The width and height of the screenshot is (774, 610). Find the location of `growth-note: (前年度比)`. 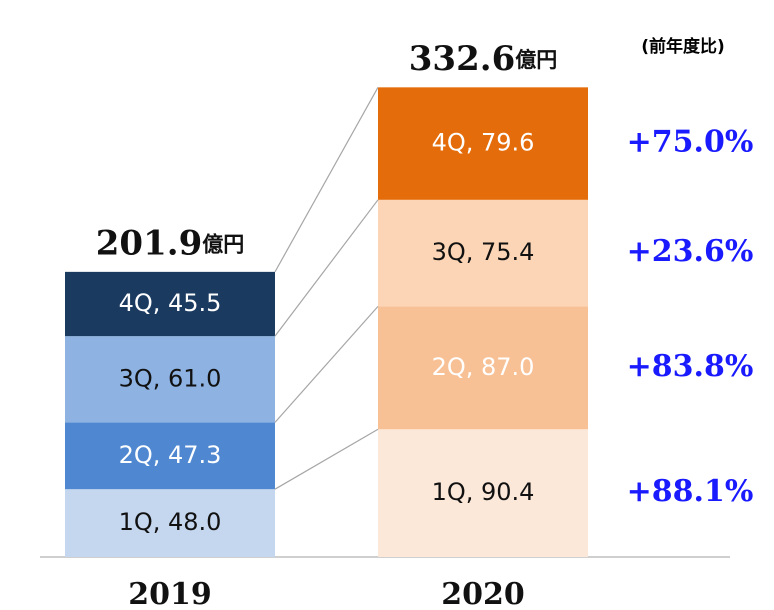

growth-note: (前年度比) is located at coordinates (683, 46).